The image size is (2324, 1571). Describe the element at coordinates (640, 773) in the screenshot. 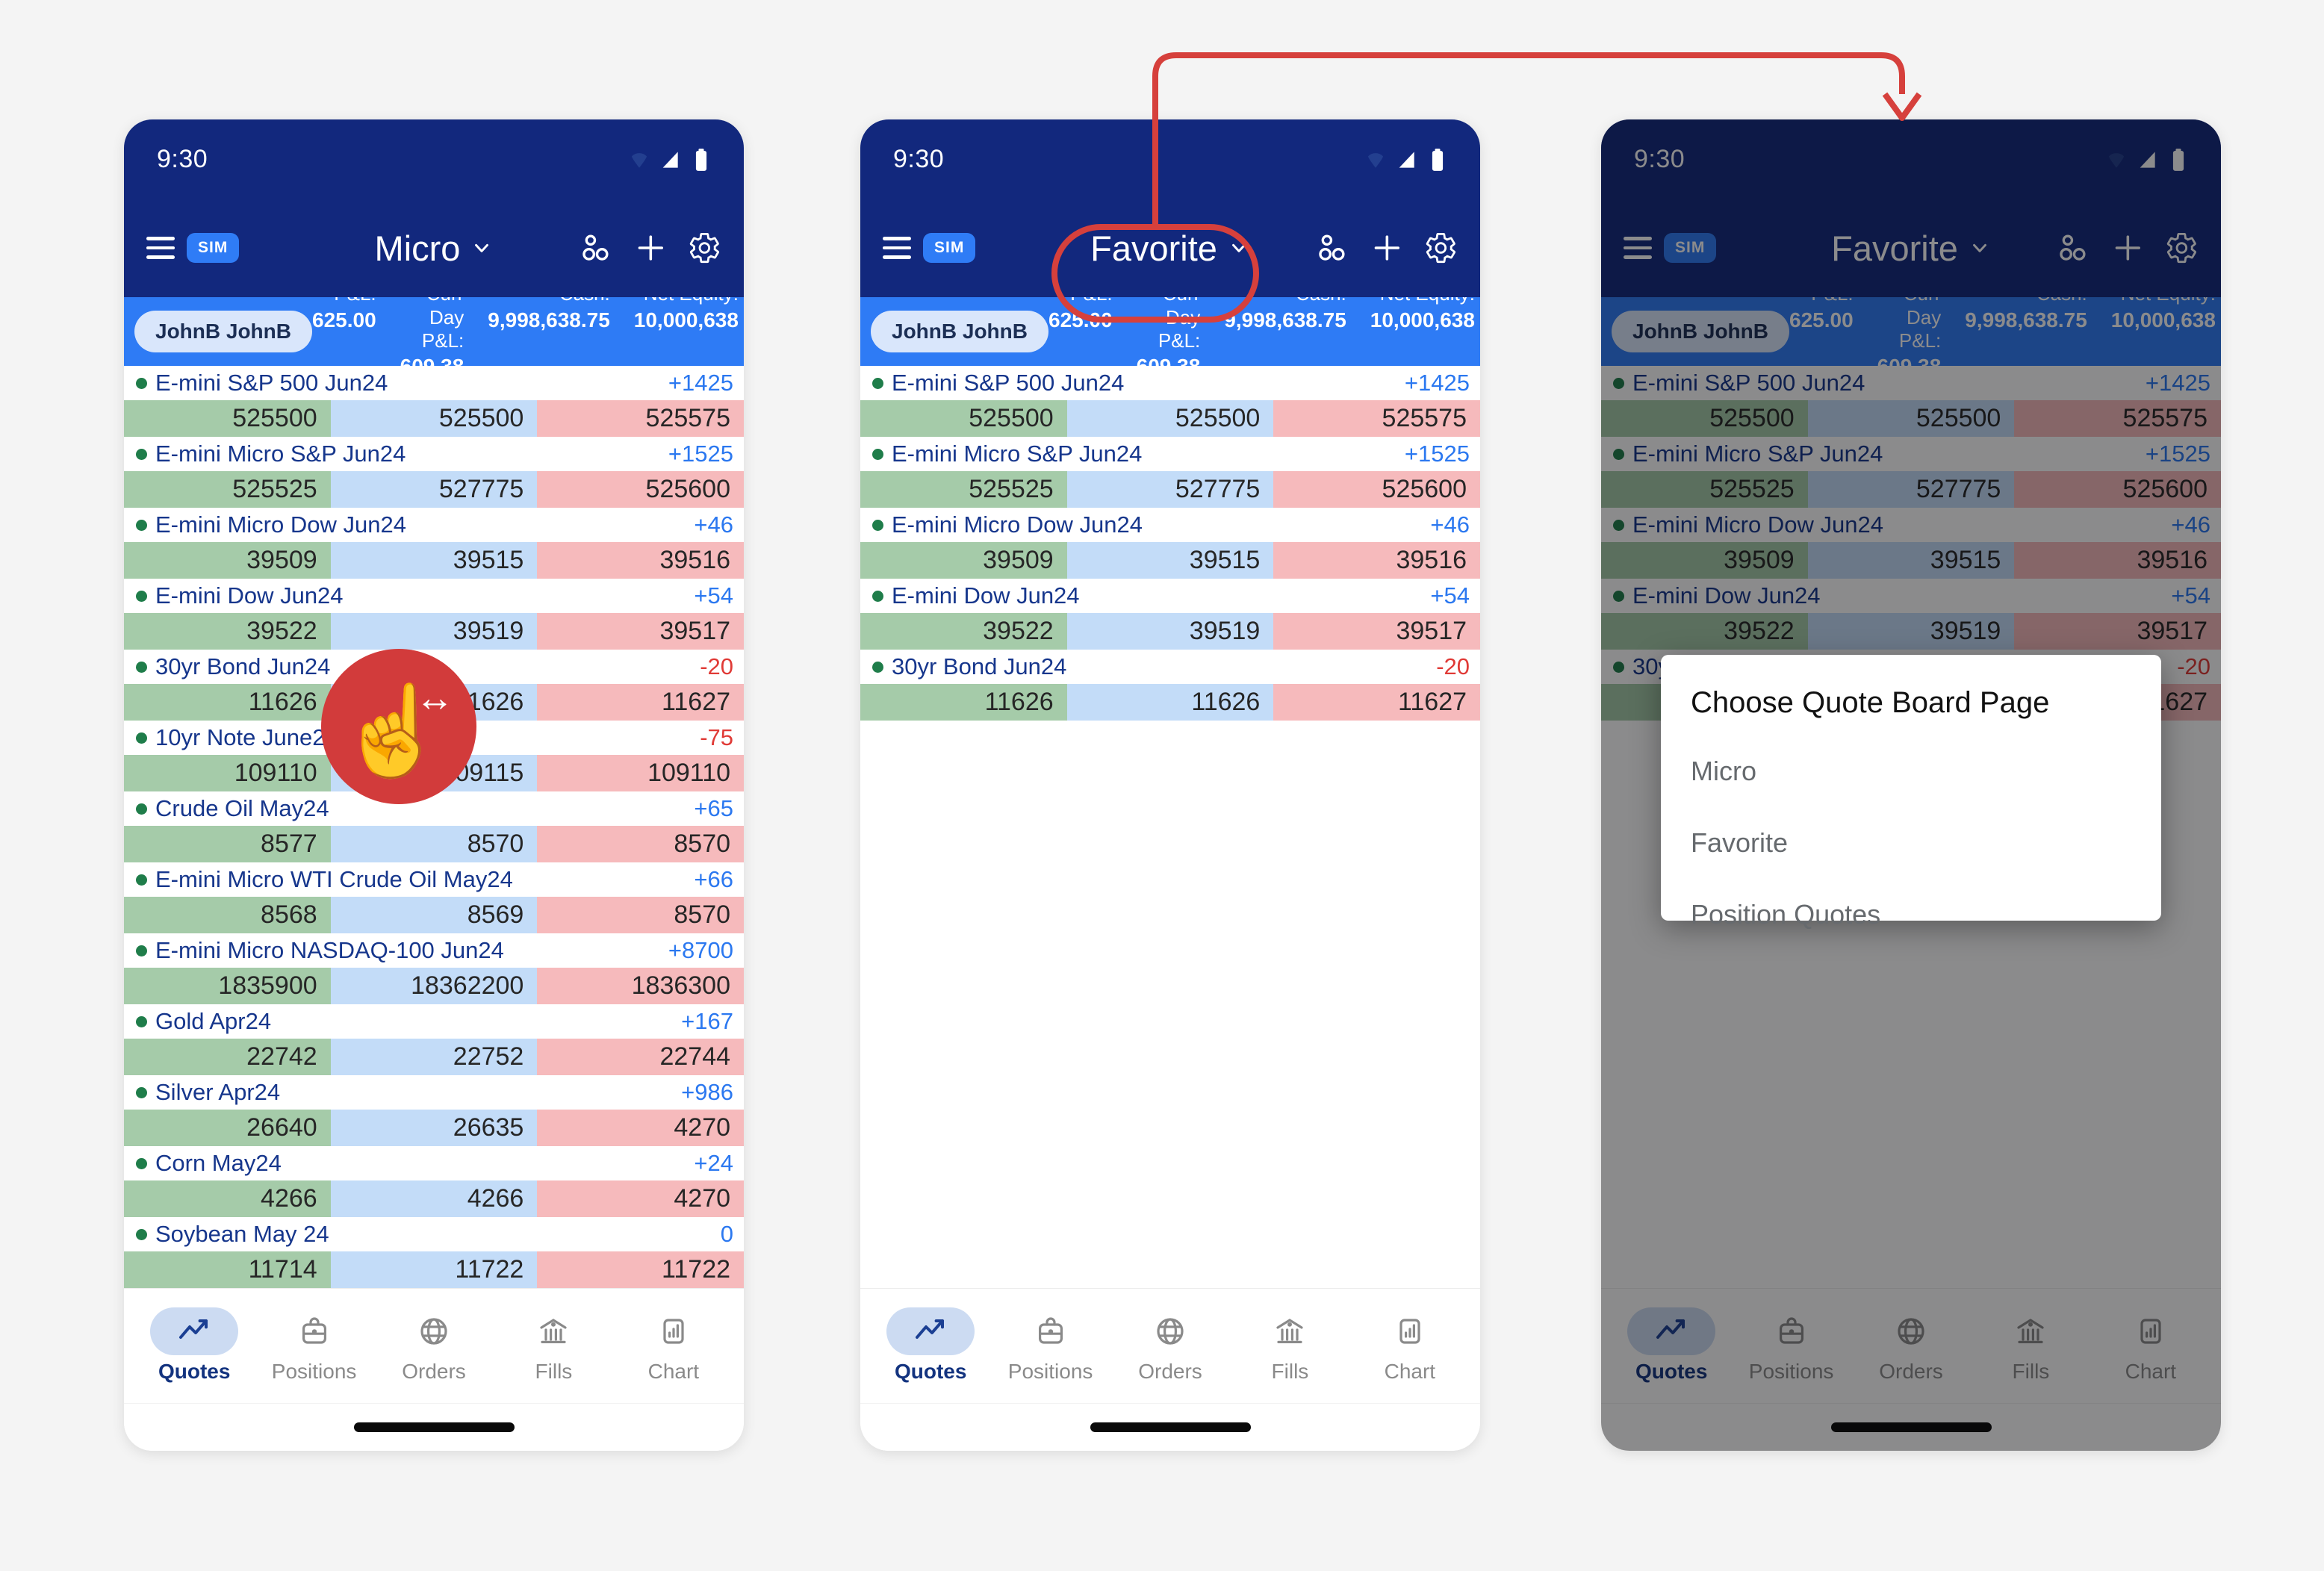

I see `ask-price-cell: 109110` at that location.